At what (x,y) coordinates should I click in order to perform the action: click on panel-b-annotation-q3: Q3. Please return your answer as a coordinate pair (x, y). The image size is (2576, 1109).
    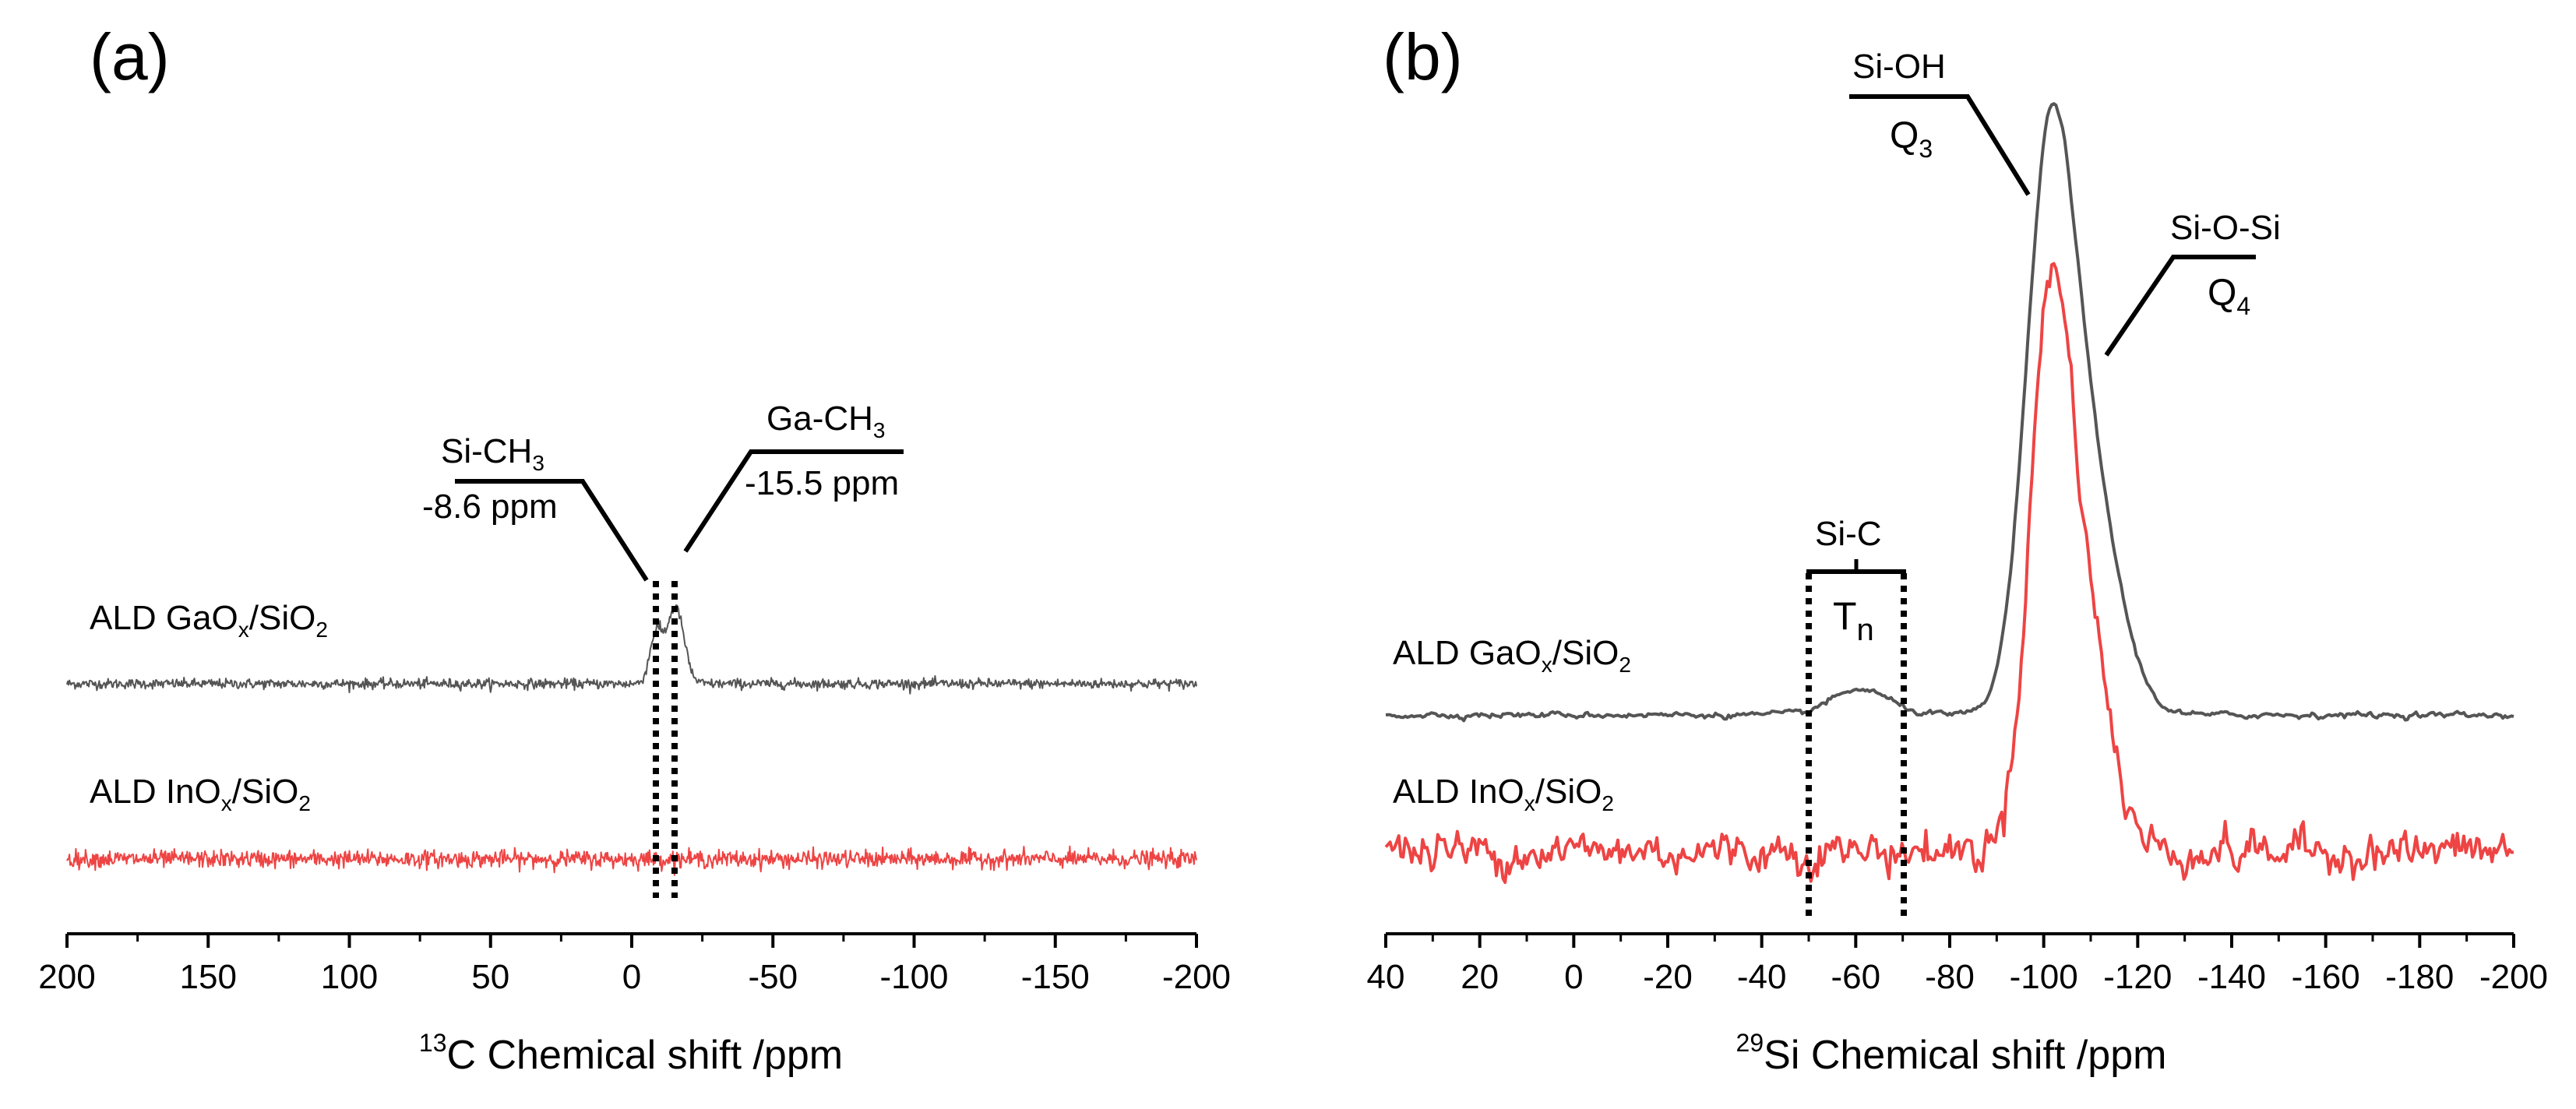
    Looking at the image, I should click on (1912, 139).